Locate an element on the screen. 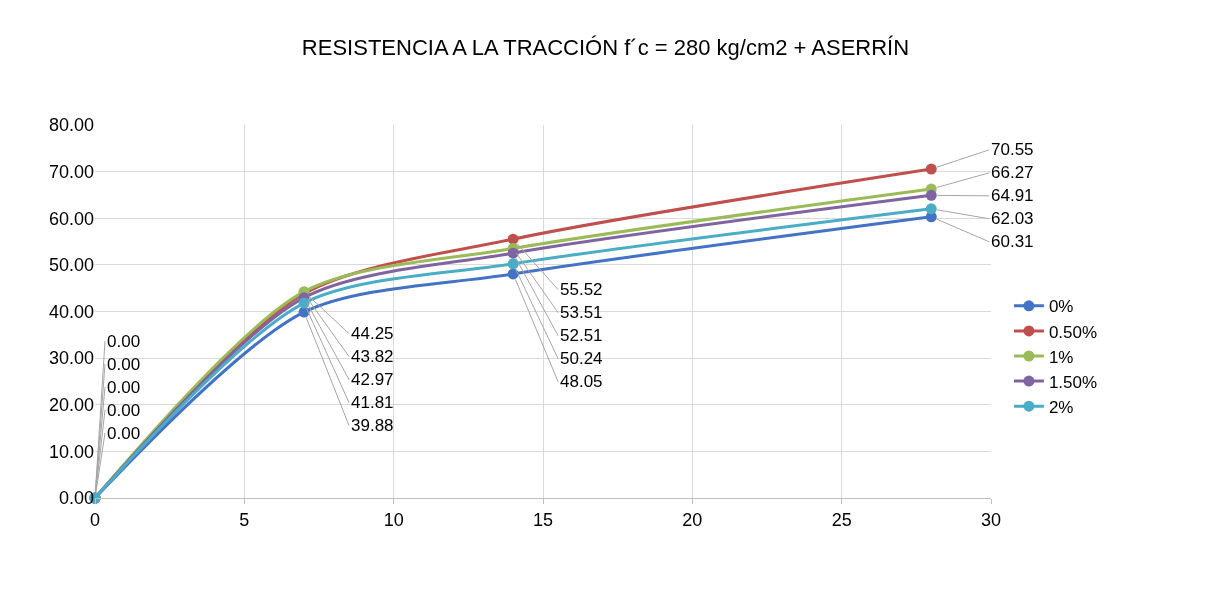 This screenshot has height=608, width=1211. data-label: 66.27 is located at coordinates (1012, 172).